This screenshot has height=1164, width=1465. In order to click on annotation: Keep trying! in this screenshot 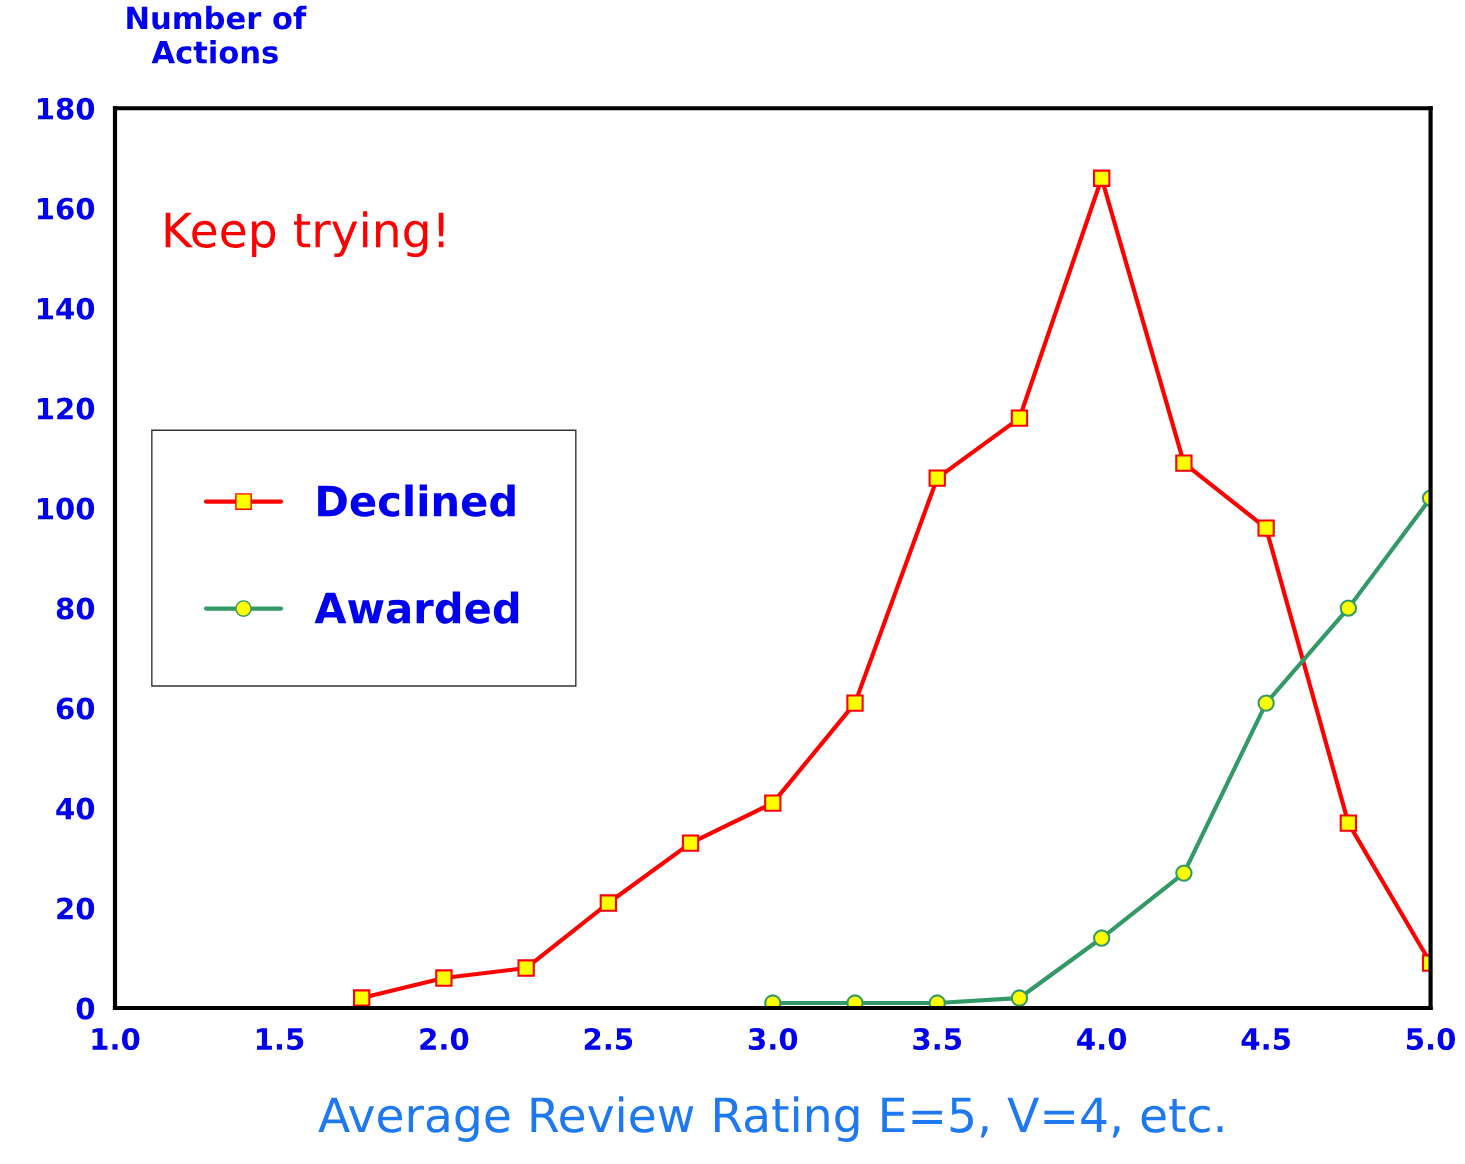, I will do `click(304, 234)`.